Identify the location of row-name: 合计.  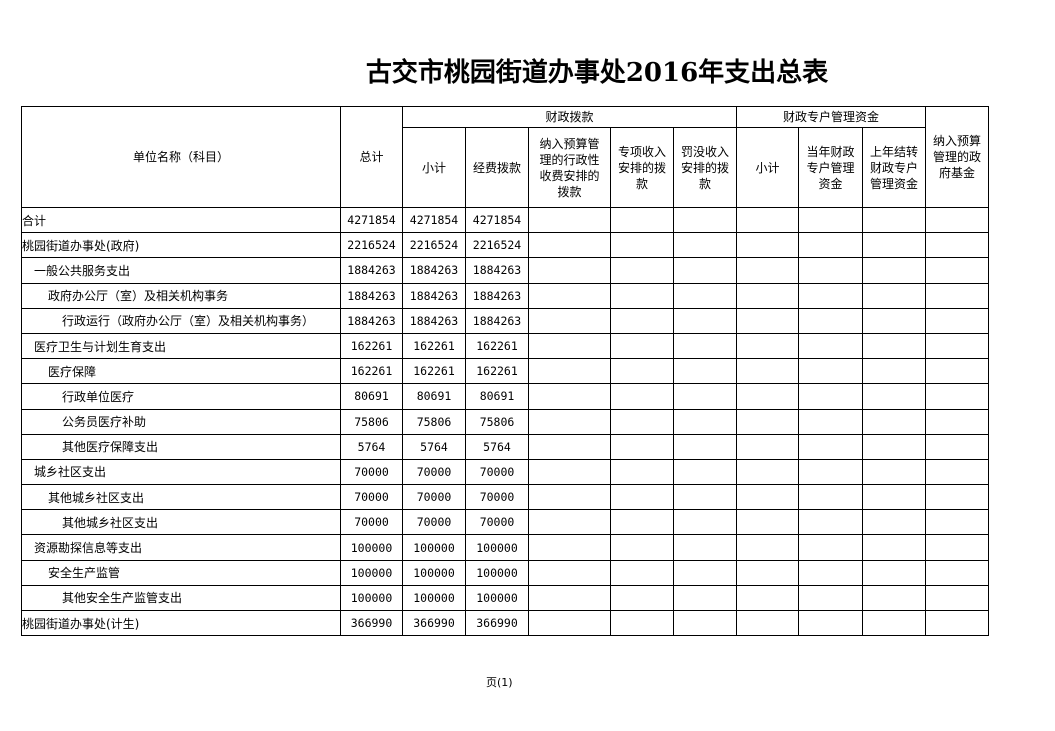
(181, 220).